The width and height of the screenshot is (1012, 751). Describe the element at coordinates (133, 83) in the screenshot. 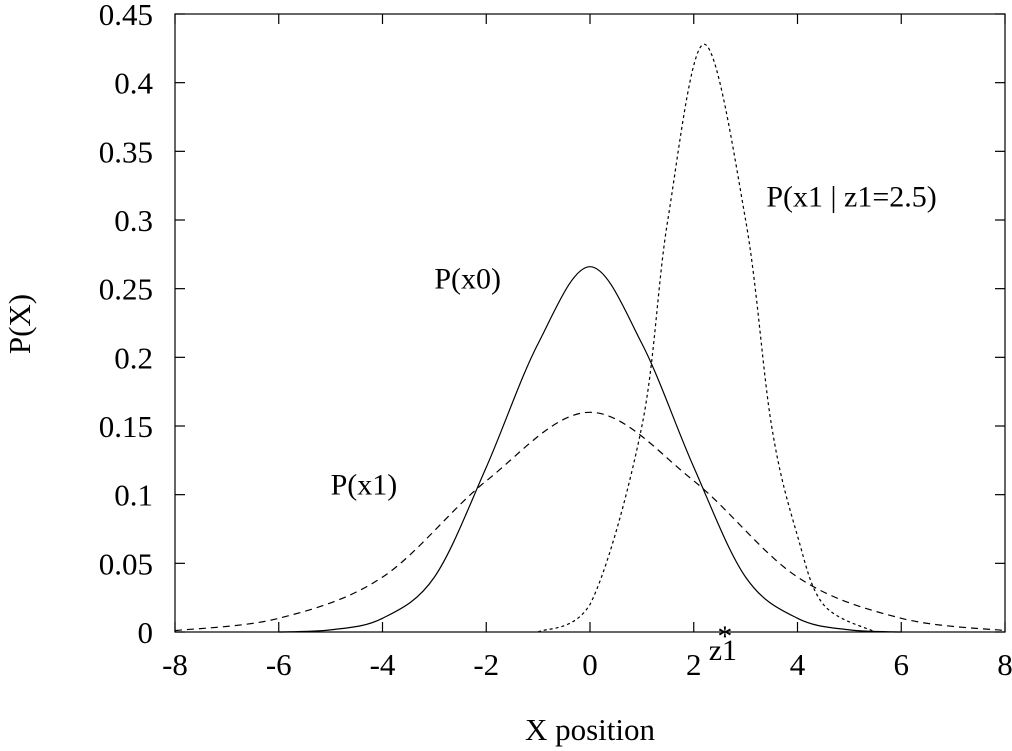

I see `y-tick-label: 0.4` at that location.